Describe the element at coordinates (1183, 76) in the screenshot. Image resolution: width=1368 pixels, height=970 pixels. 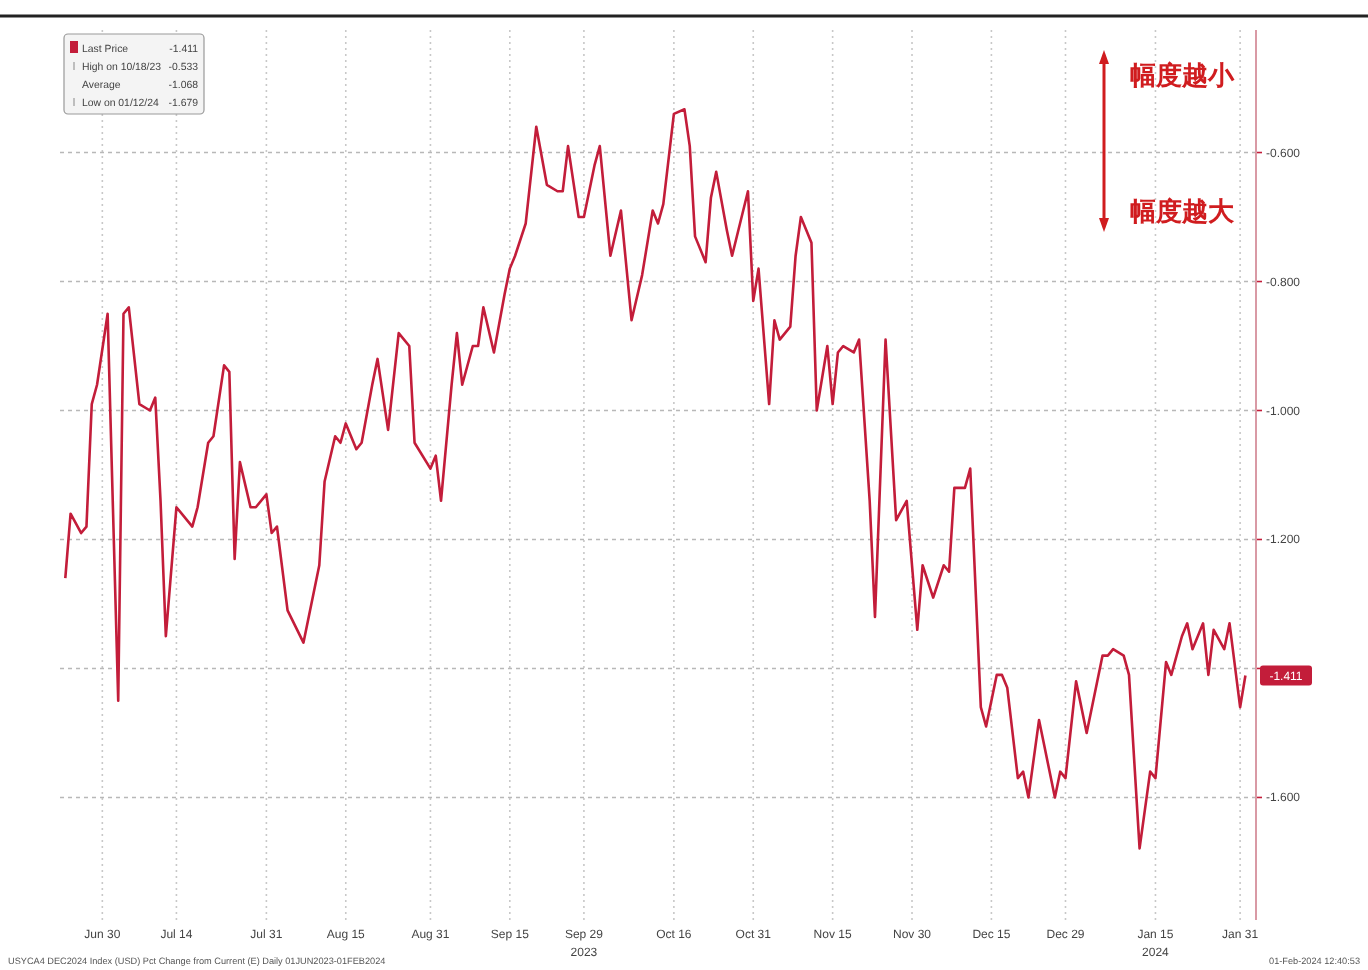
I see `annotation: 幅度越小` at that location.